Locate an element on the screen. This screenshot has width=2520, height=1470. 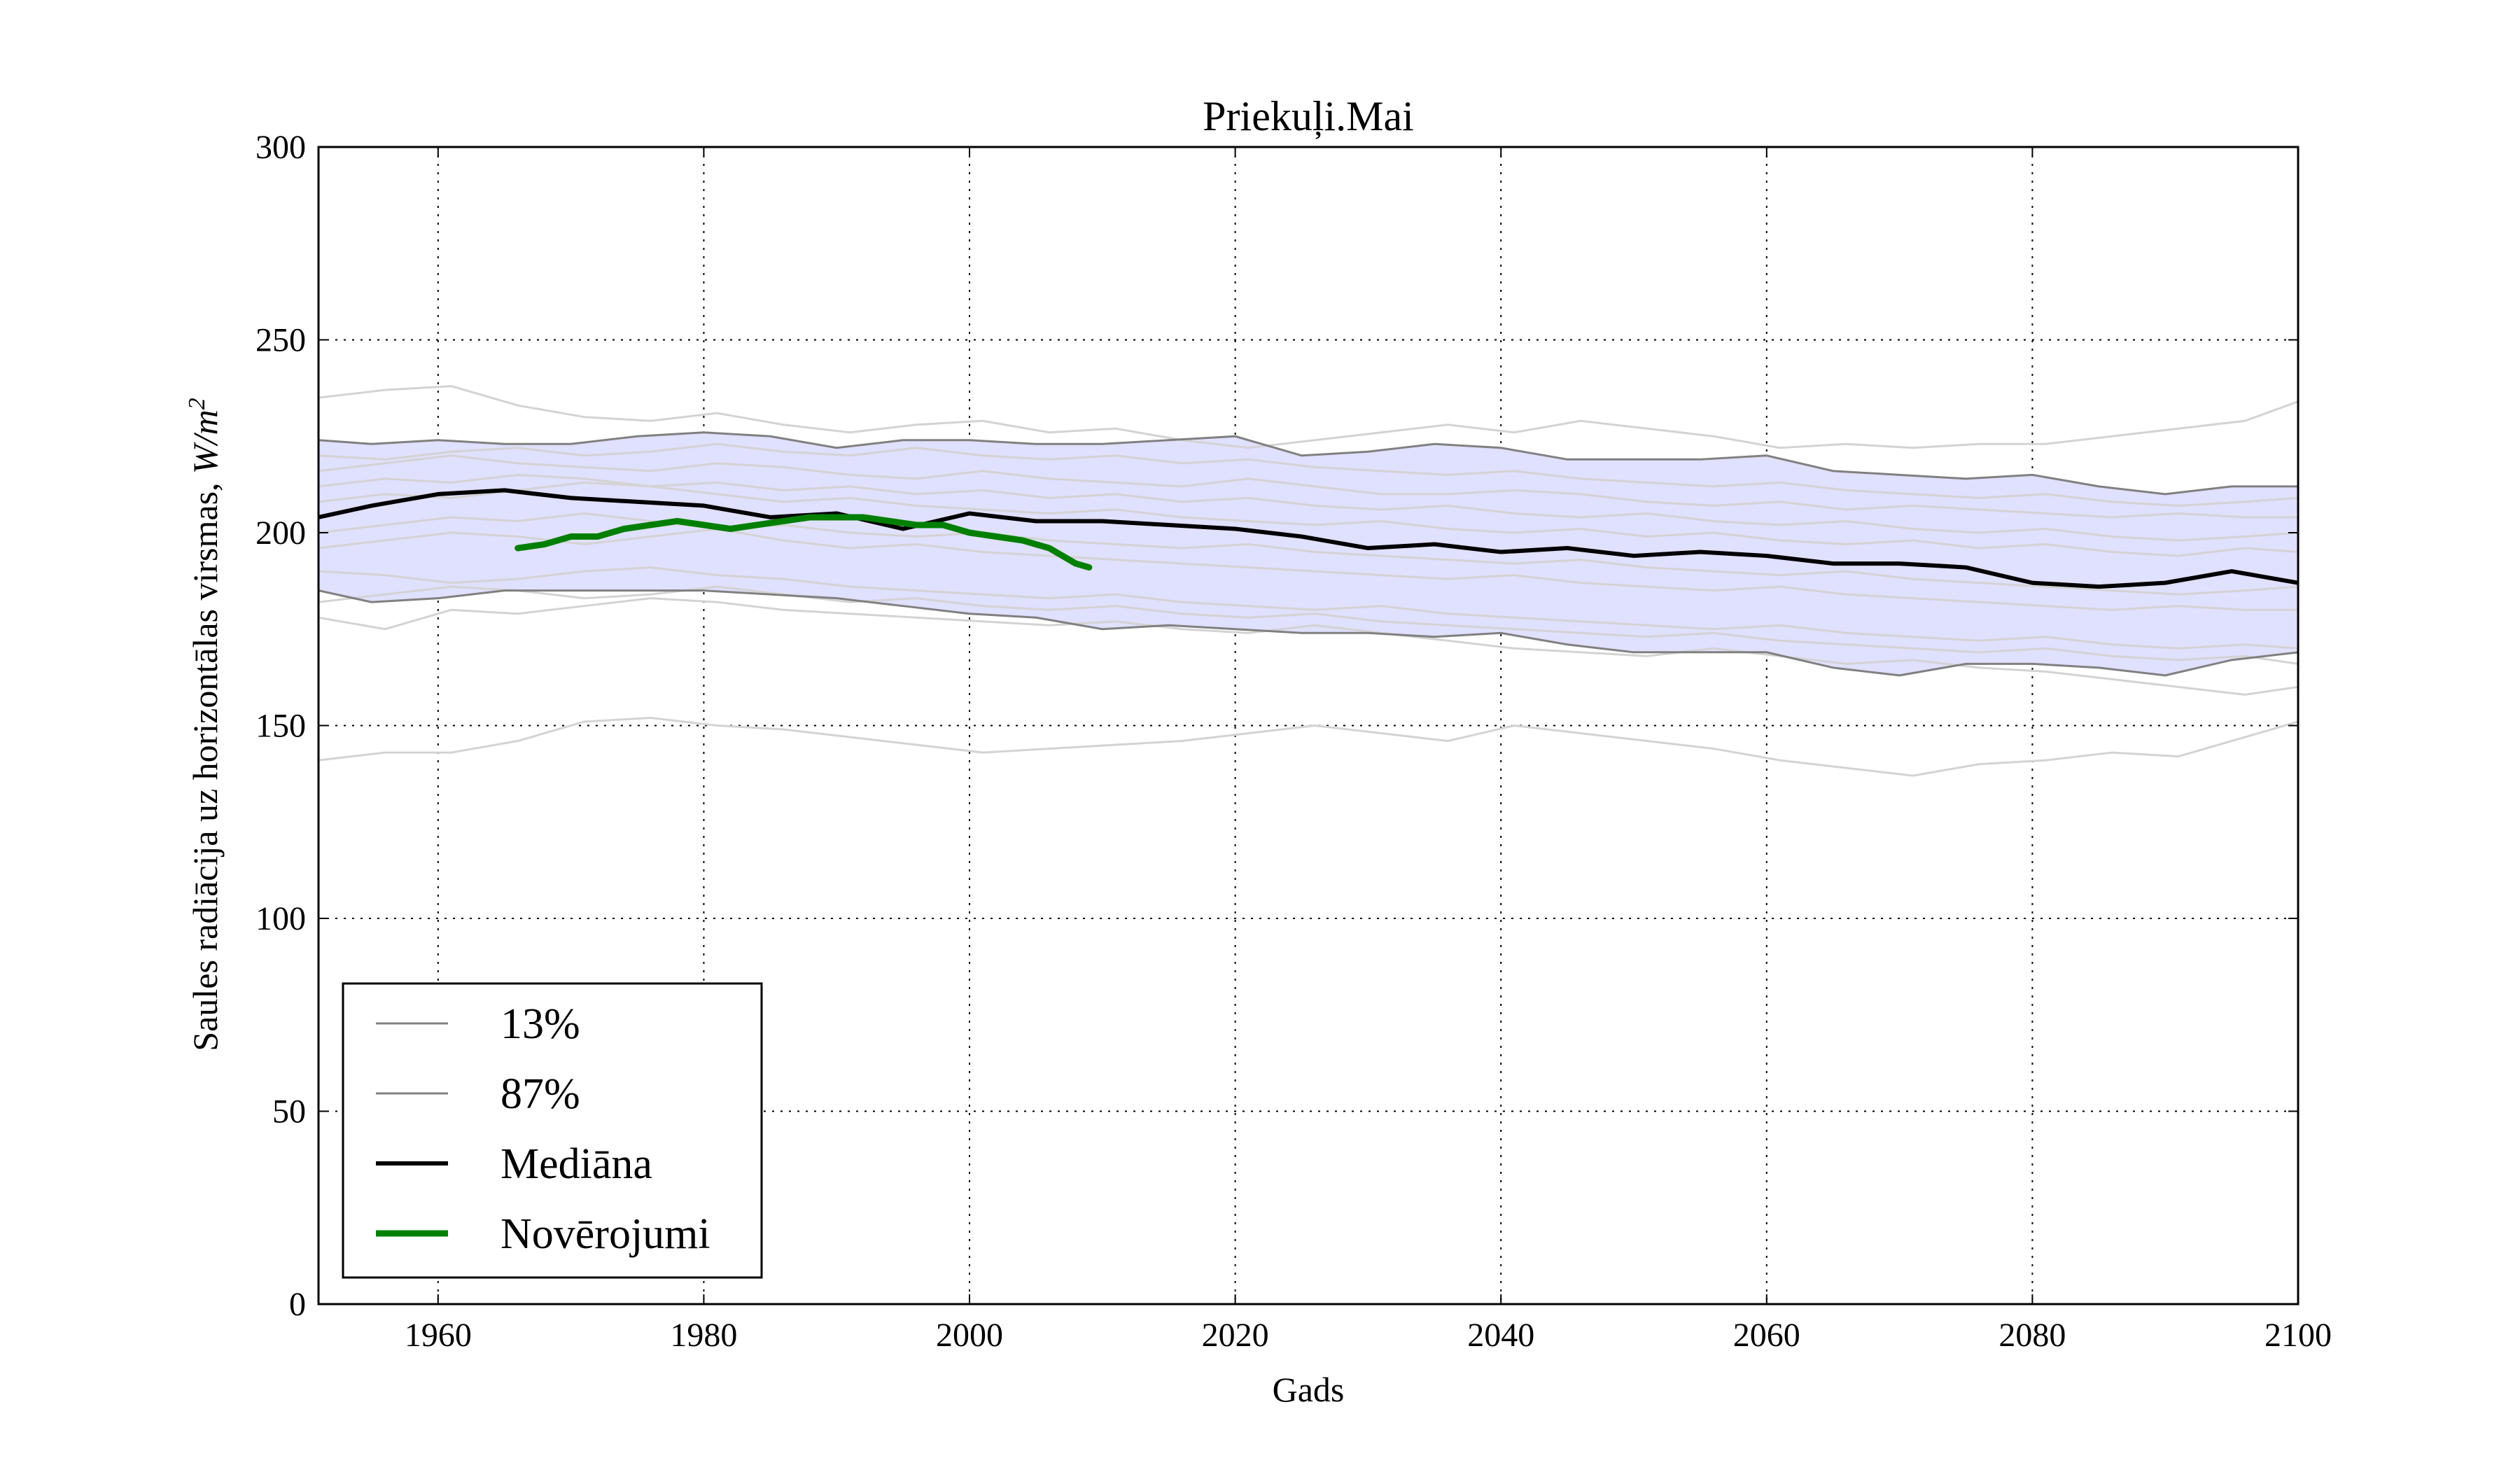
x-tick-label: 2020 is located at coordinates (1235, 1335).